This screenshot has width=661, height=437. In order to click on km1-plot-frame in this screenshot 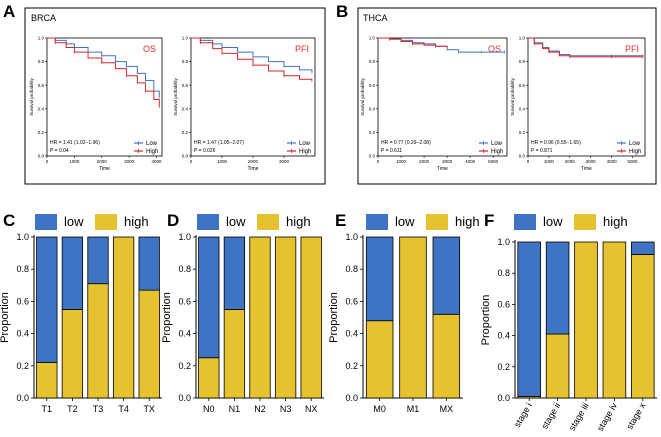, I will do `click(104, 97)`.